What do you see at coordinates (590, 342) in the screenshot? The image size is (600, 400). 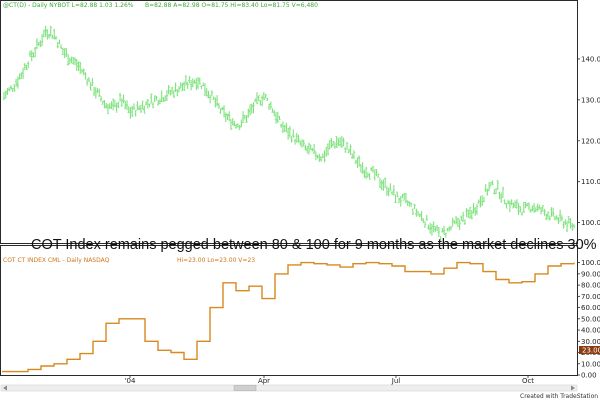 I see `cot-tick-label: 30.00` at bounding box center [590, 342].